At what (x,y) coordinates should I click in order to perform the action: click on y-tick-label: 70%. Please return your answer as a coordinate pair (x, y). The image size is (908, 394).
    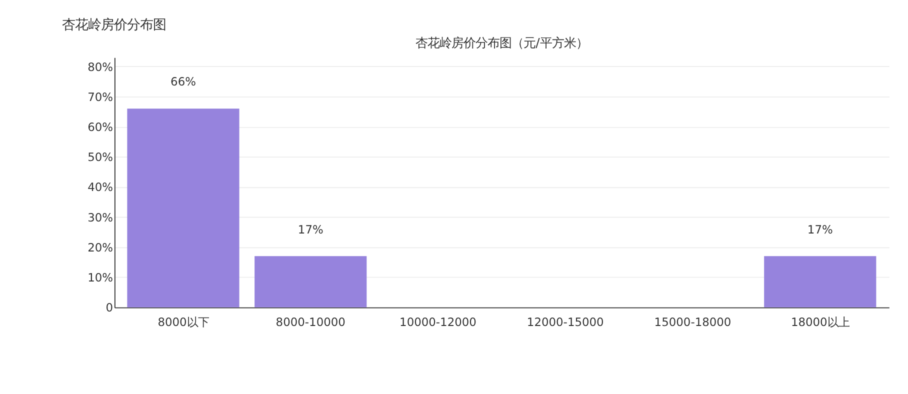
    Looking at the image, I should click on (101, 97).